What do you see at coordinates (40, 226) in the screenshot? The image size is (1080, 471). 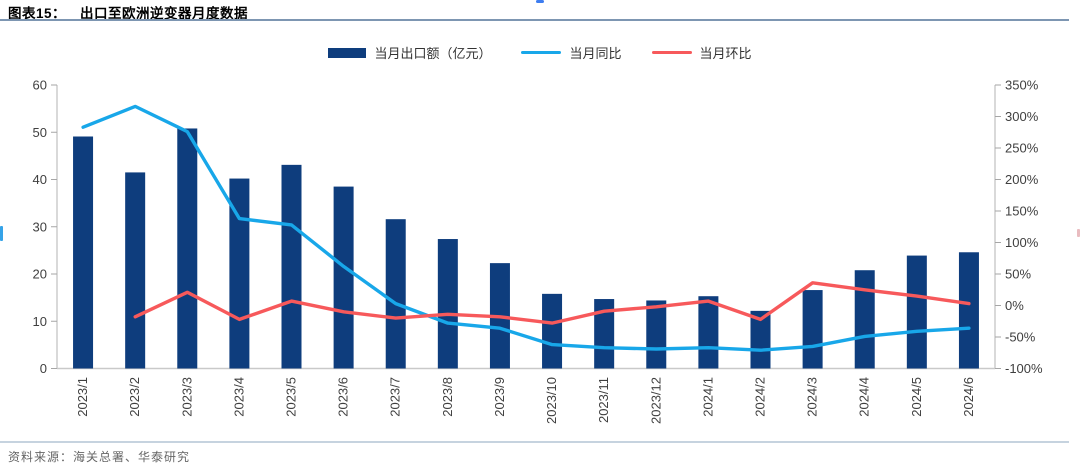 I see `y-axis-left-label: 30` at bounding box center [40, 226].